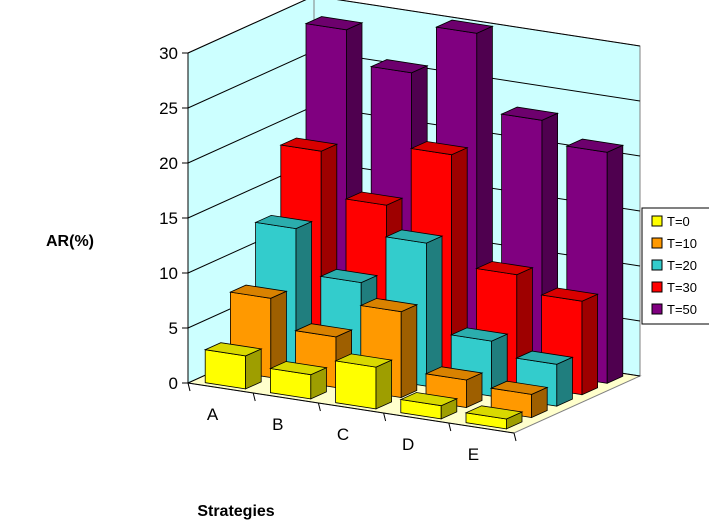 The image size is (709, 525). I want to click on x-tick-label: A, so click(213, 414).